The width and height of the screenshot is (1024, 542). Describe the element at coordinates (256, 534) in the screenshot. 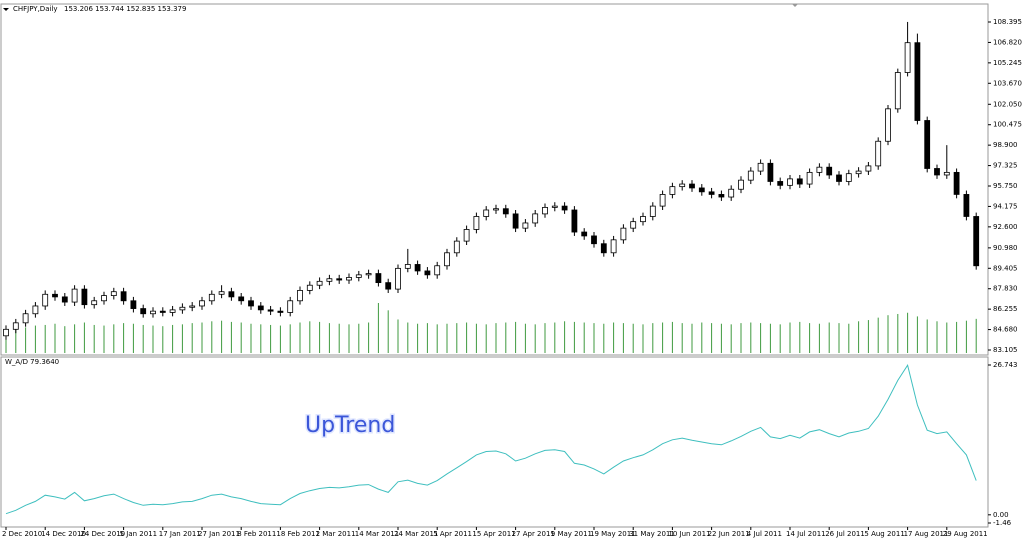

I see `x-tick-label: 8 Feb 2011` at that location.